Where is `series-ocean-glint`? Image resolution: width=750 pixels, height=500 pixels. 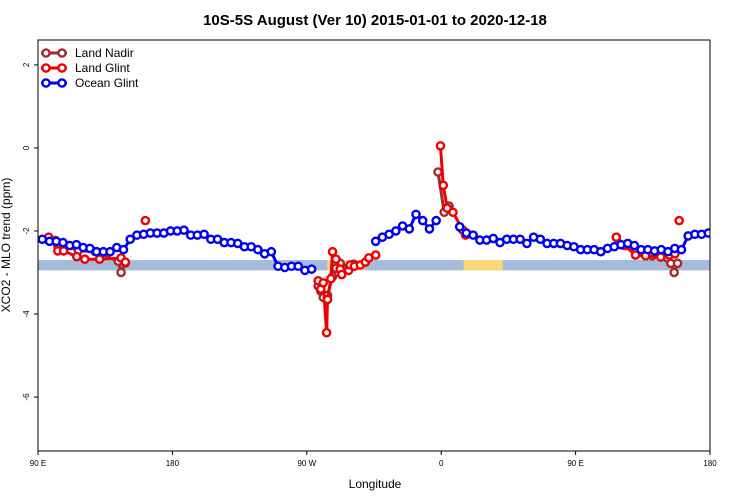 series-ocean-glint is located at coordinates (378, 242).